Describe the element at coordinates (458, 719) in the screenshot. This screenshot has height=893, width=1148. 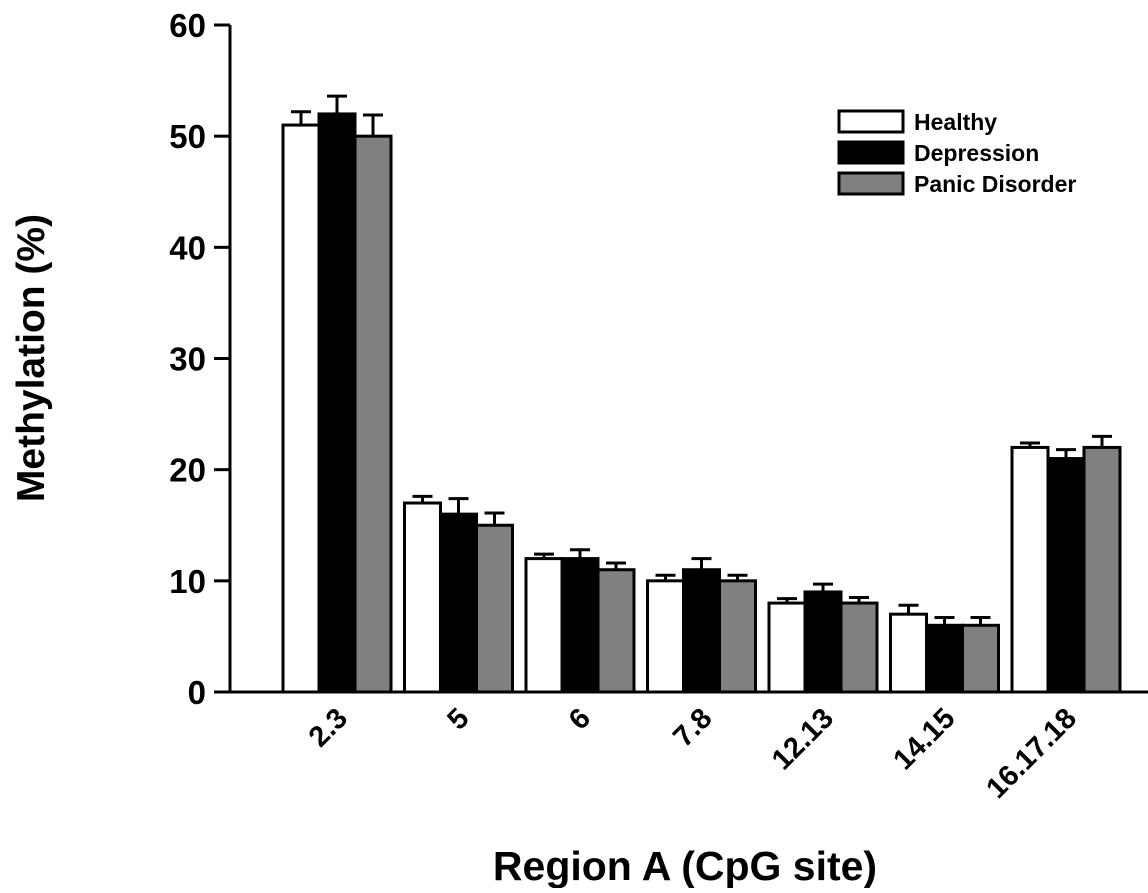
I see `x-tick-label: 5` at that location.